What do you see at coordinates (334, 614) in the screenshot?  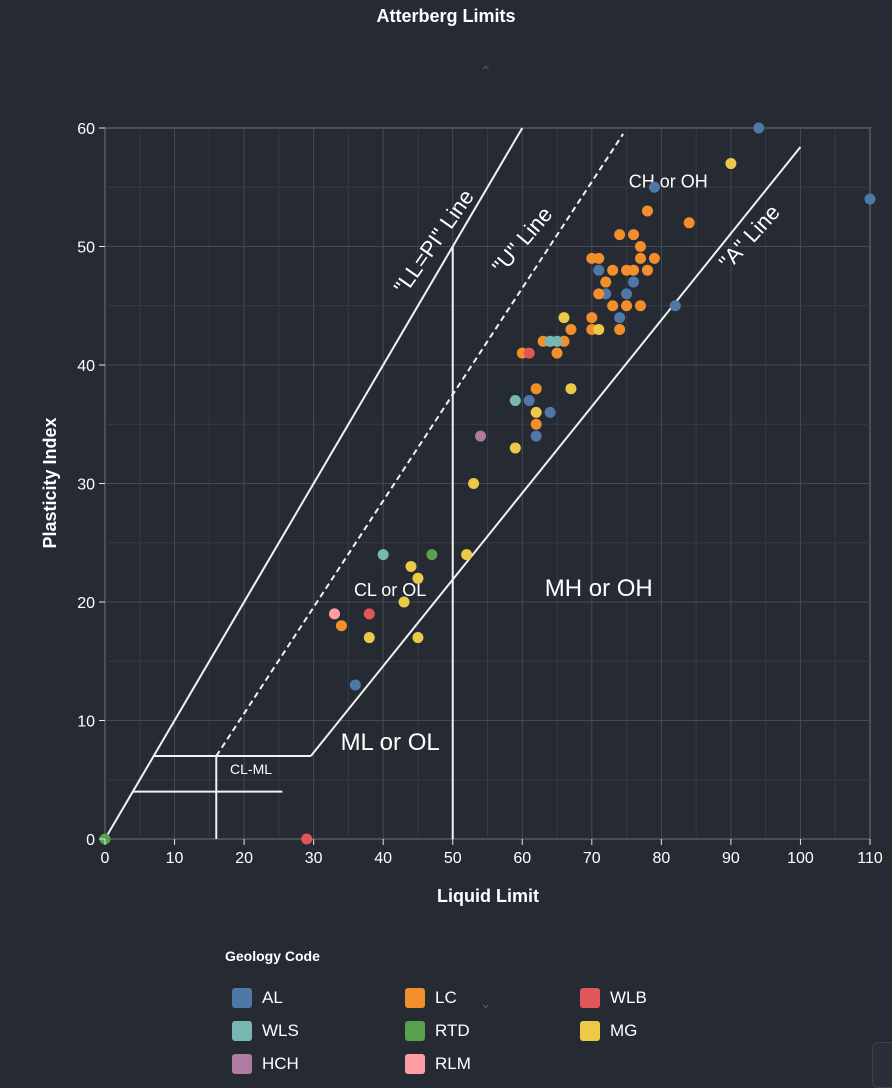 I see `data-point-rlm` at bounding box center [334, 614].